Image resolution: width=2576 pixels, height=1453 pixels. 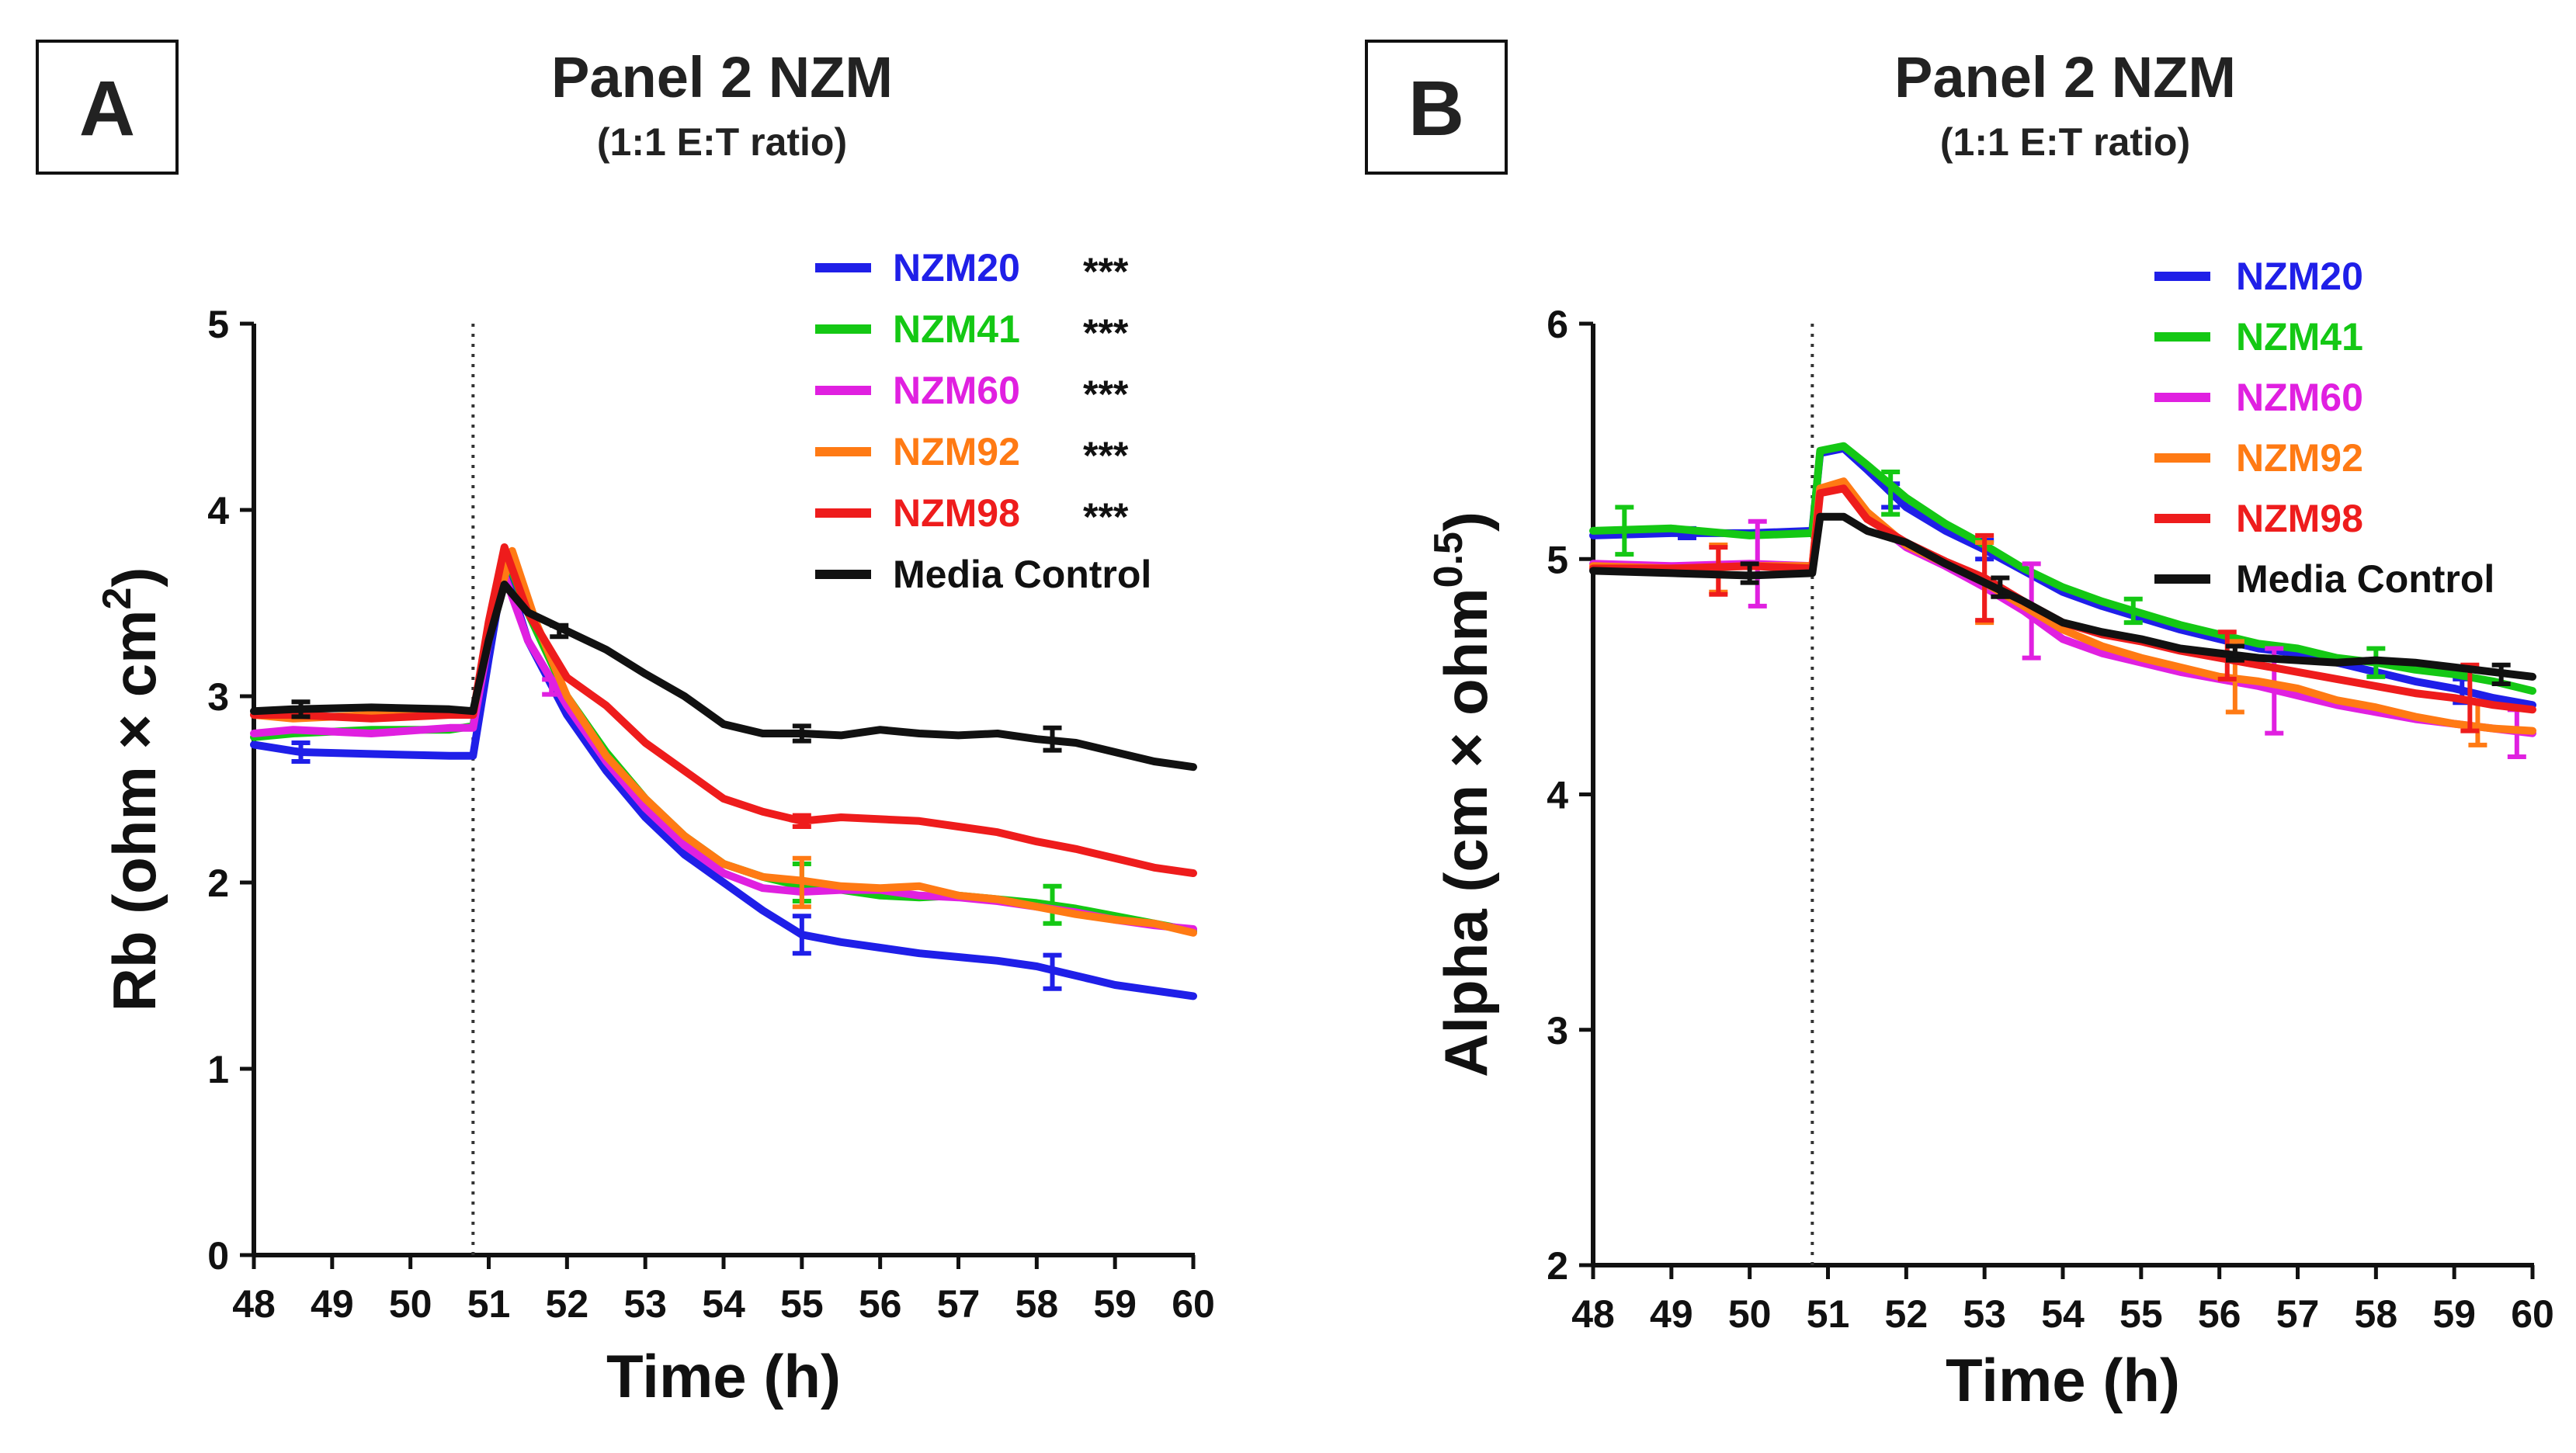 I want to click on legend-significance-nzm98: ***, so click(x=1106, y=517).